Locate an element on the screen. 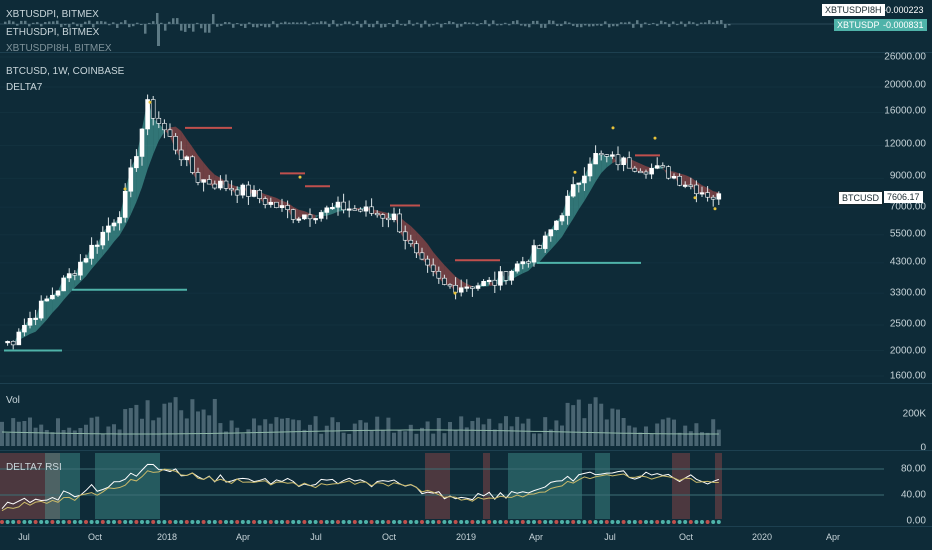 The height and width of the screenshot is (550, 932). rsi-bear-zone is located at coordinates (486, 486).